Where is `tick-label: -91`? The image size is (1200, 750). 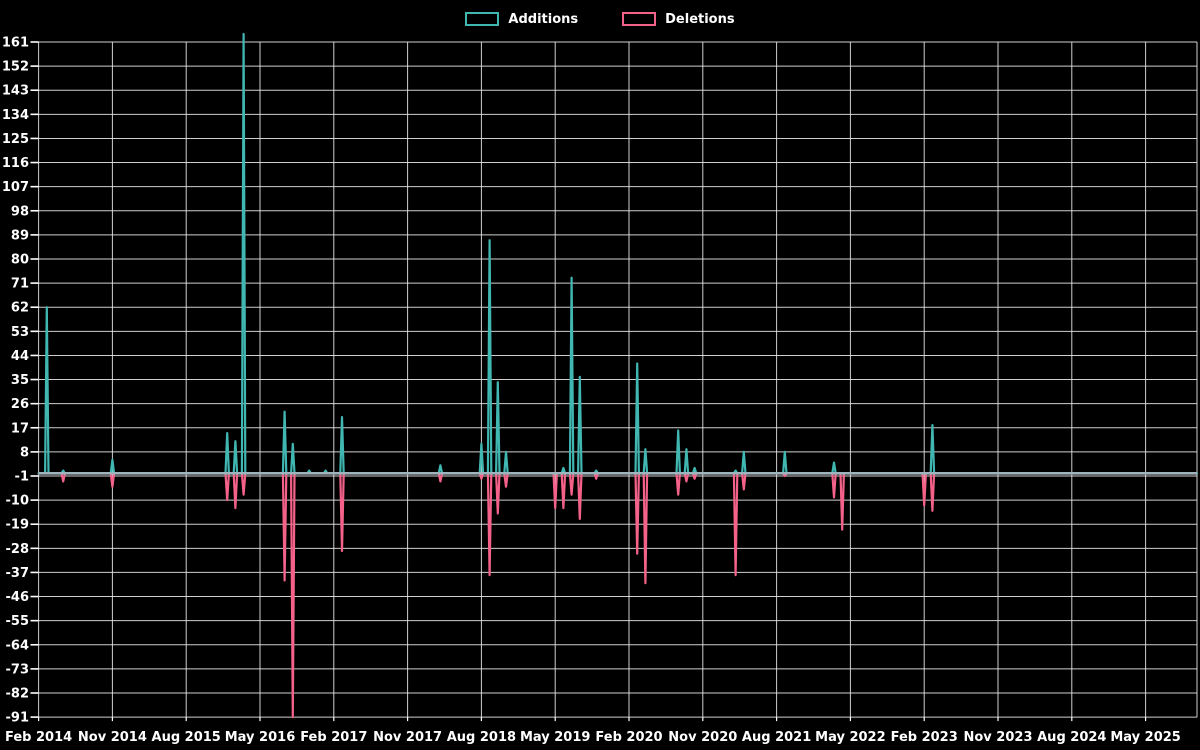
tick-label: -91 is located at coordinates (18, 718).